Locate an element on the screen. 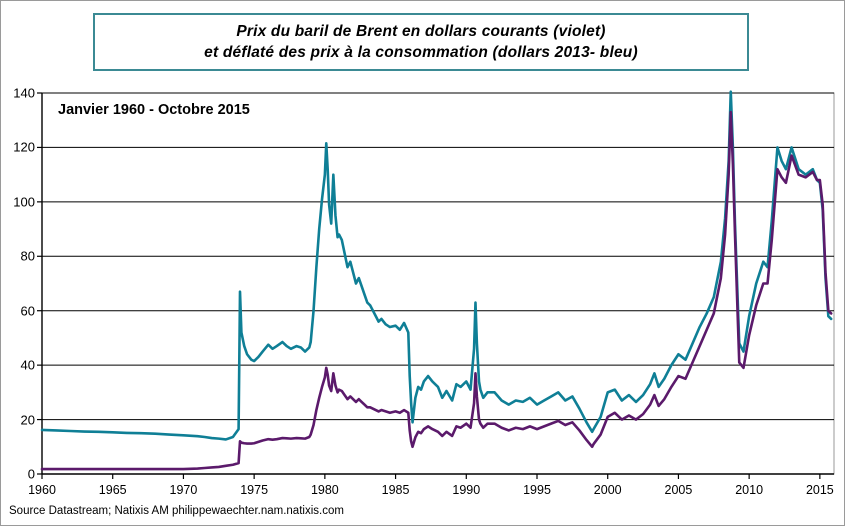 The image size is (845, 527). x-tick-label: 2005 is located at coordinates (678, 490).